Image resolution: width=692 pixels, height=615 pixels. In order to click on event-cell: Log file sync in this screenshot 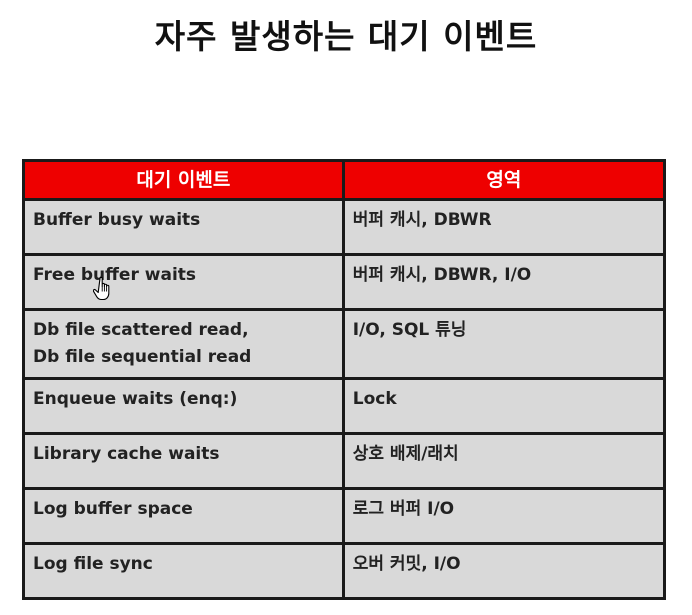, I will do `click(183, 571)`.